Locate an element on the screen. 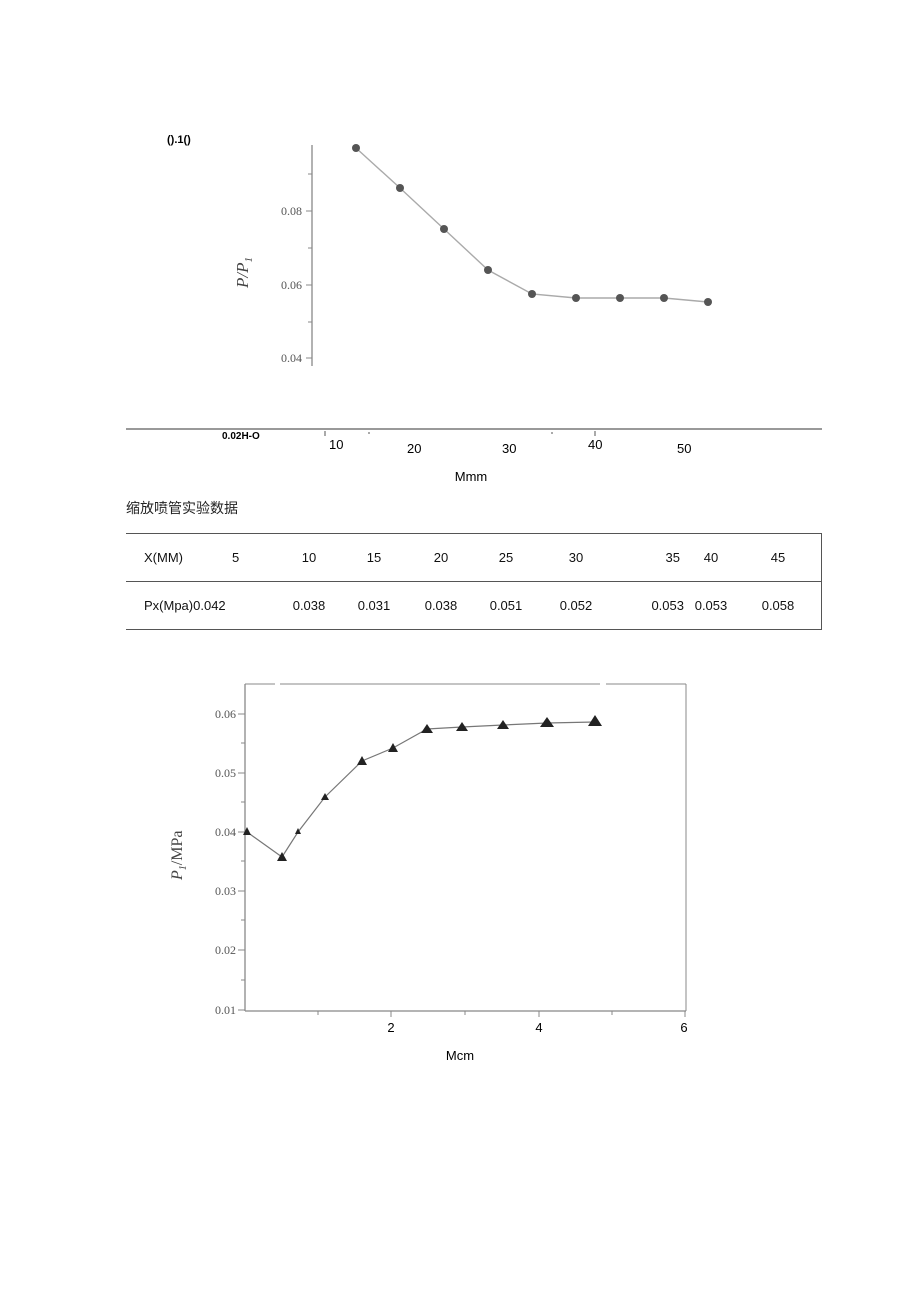 This screenshot has height=1301, width=920. chart2-y-label: P1/MPa is located at coordinates (179, 856).